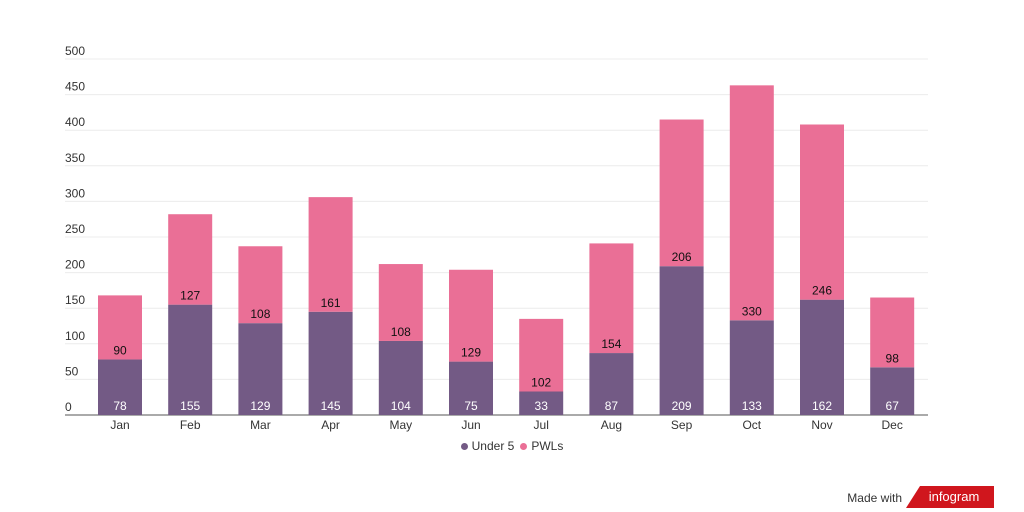 Image resolution: width=1024 pixels, height=512 pixels. Describe the element at coordinates (75, 300) in the screenshot. I see `y-tick-label: 150` at that location.